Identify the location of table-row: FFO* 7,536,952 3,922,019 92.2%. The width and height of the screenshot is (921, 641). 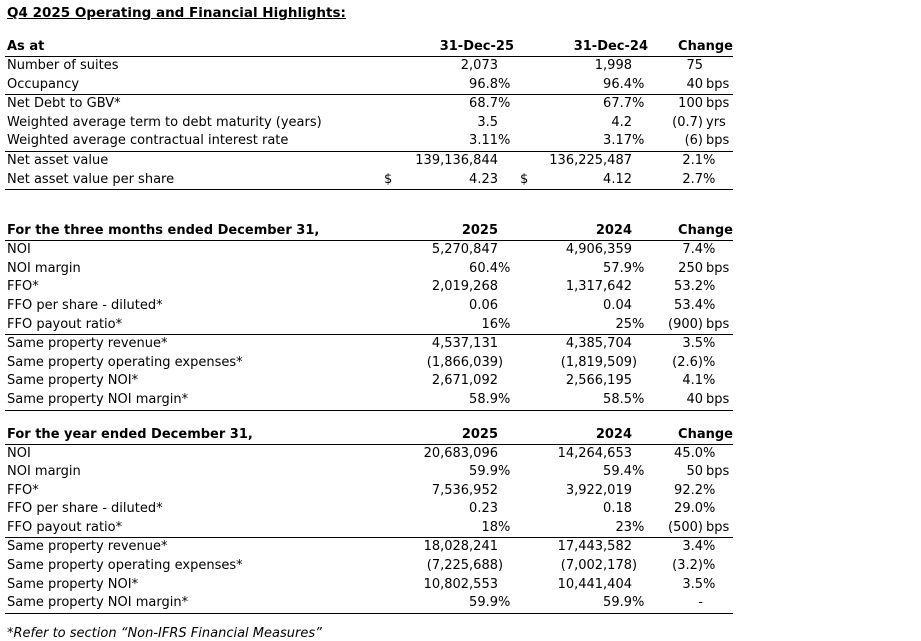
(369, 491).